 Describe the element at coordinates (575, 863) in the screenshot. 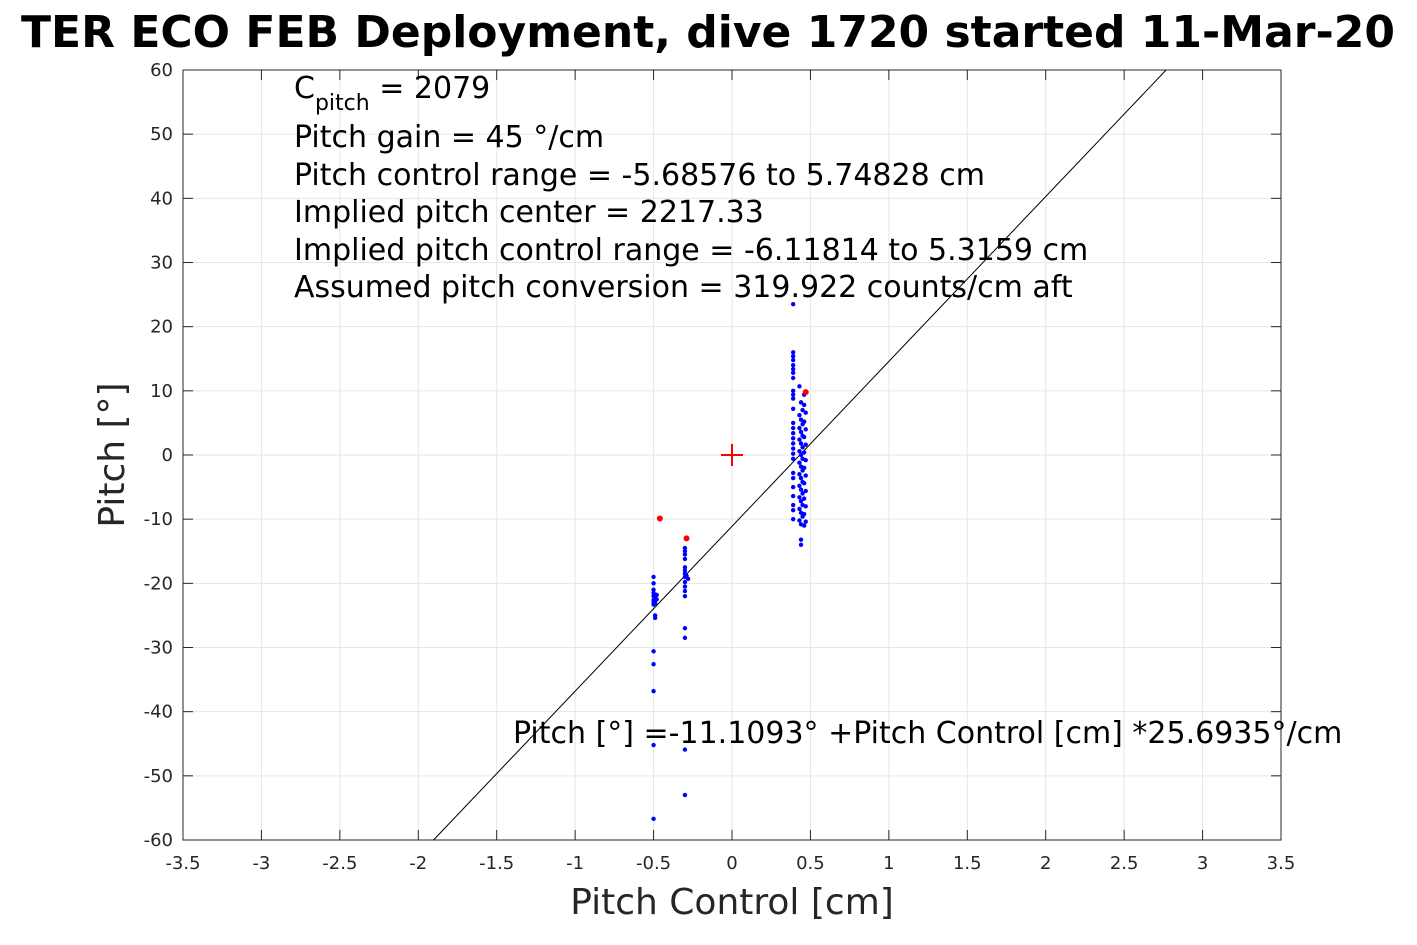

I see `x-tick-label: -1` at that location.